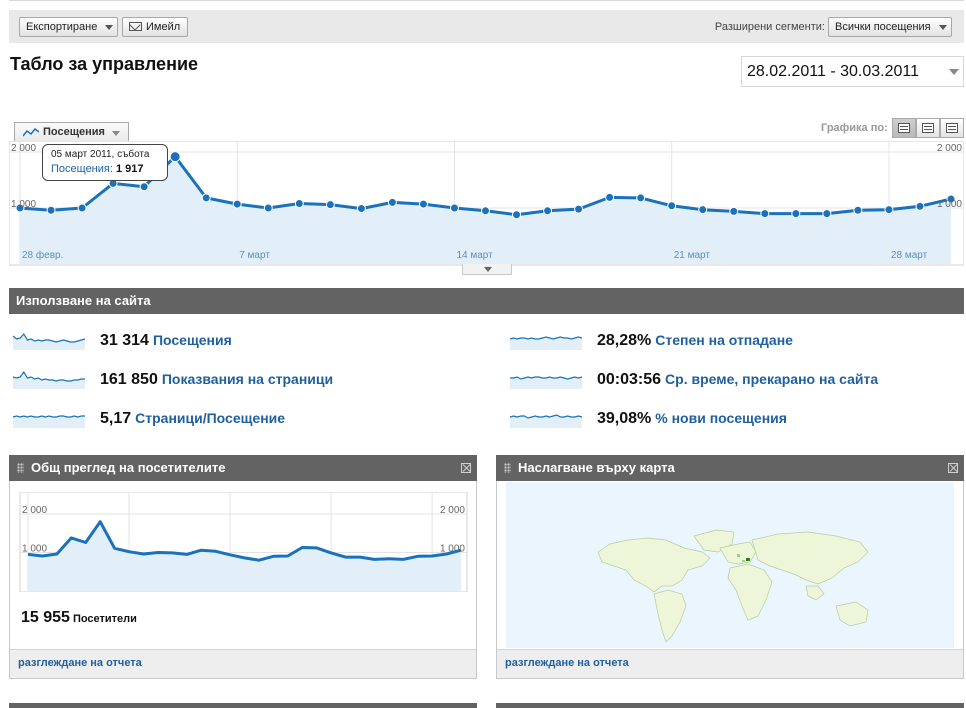 The image size is (966, 708). Describe the element at coordinates (247, 379) in the screenshot. I see `stat-link-pageviews: Показвания на страници` at that location.